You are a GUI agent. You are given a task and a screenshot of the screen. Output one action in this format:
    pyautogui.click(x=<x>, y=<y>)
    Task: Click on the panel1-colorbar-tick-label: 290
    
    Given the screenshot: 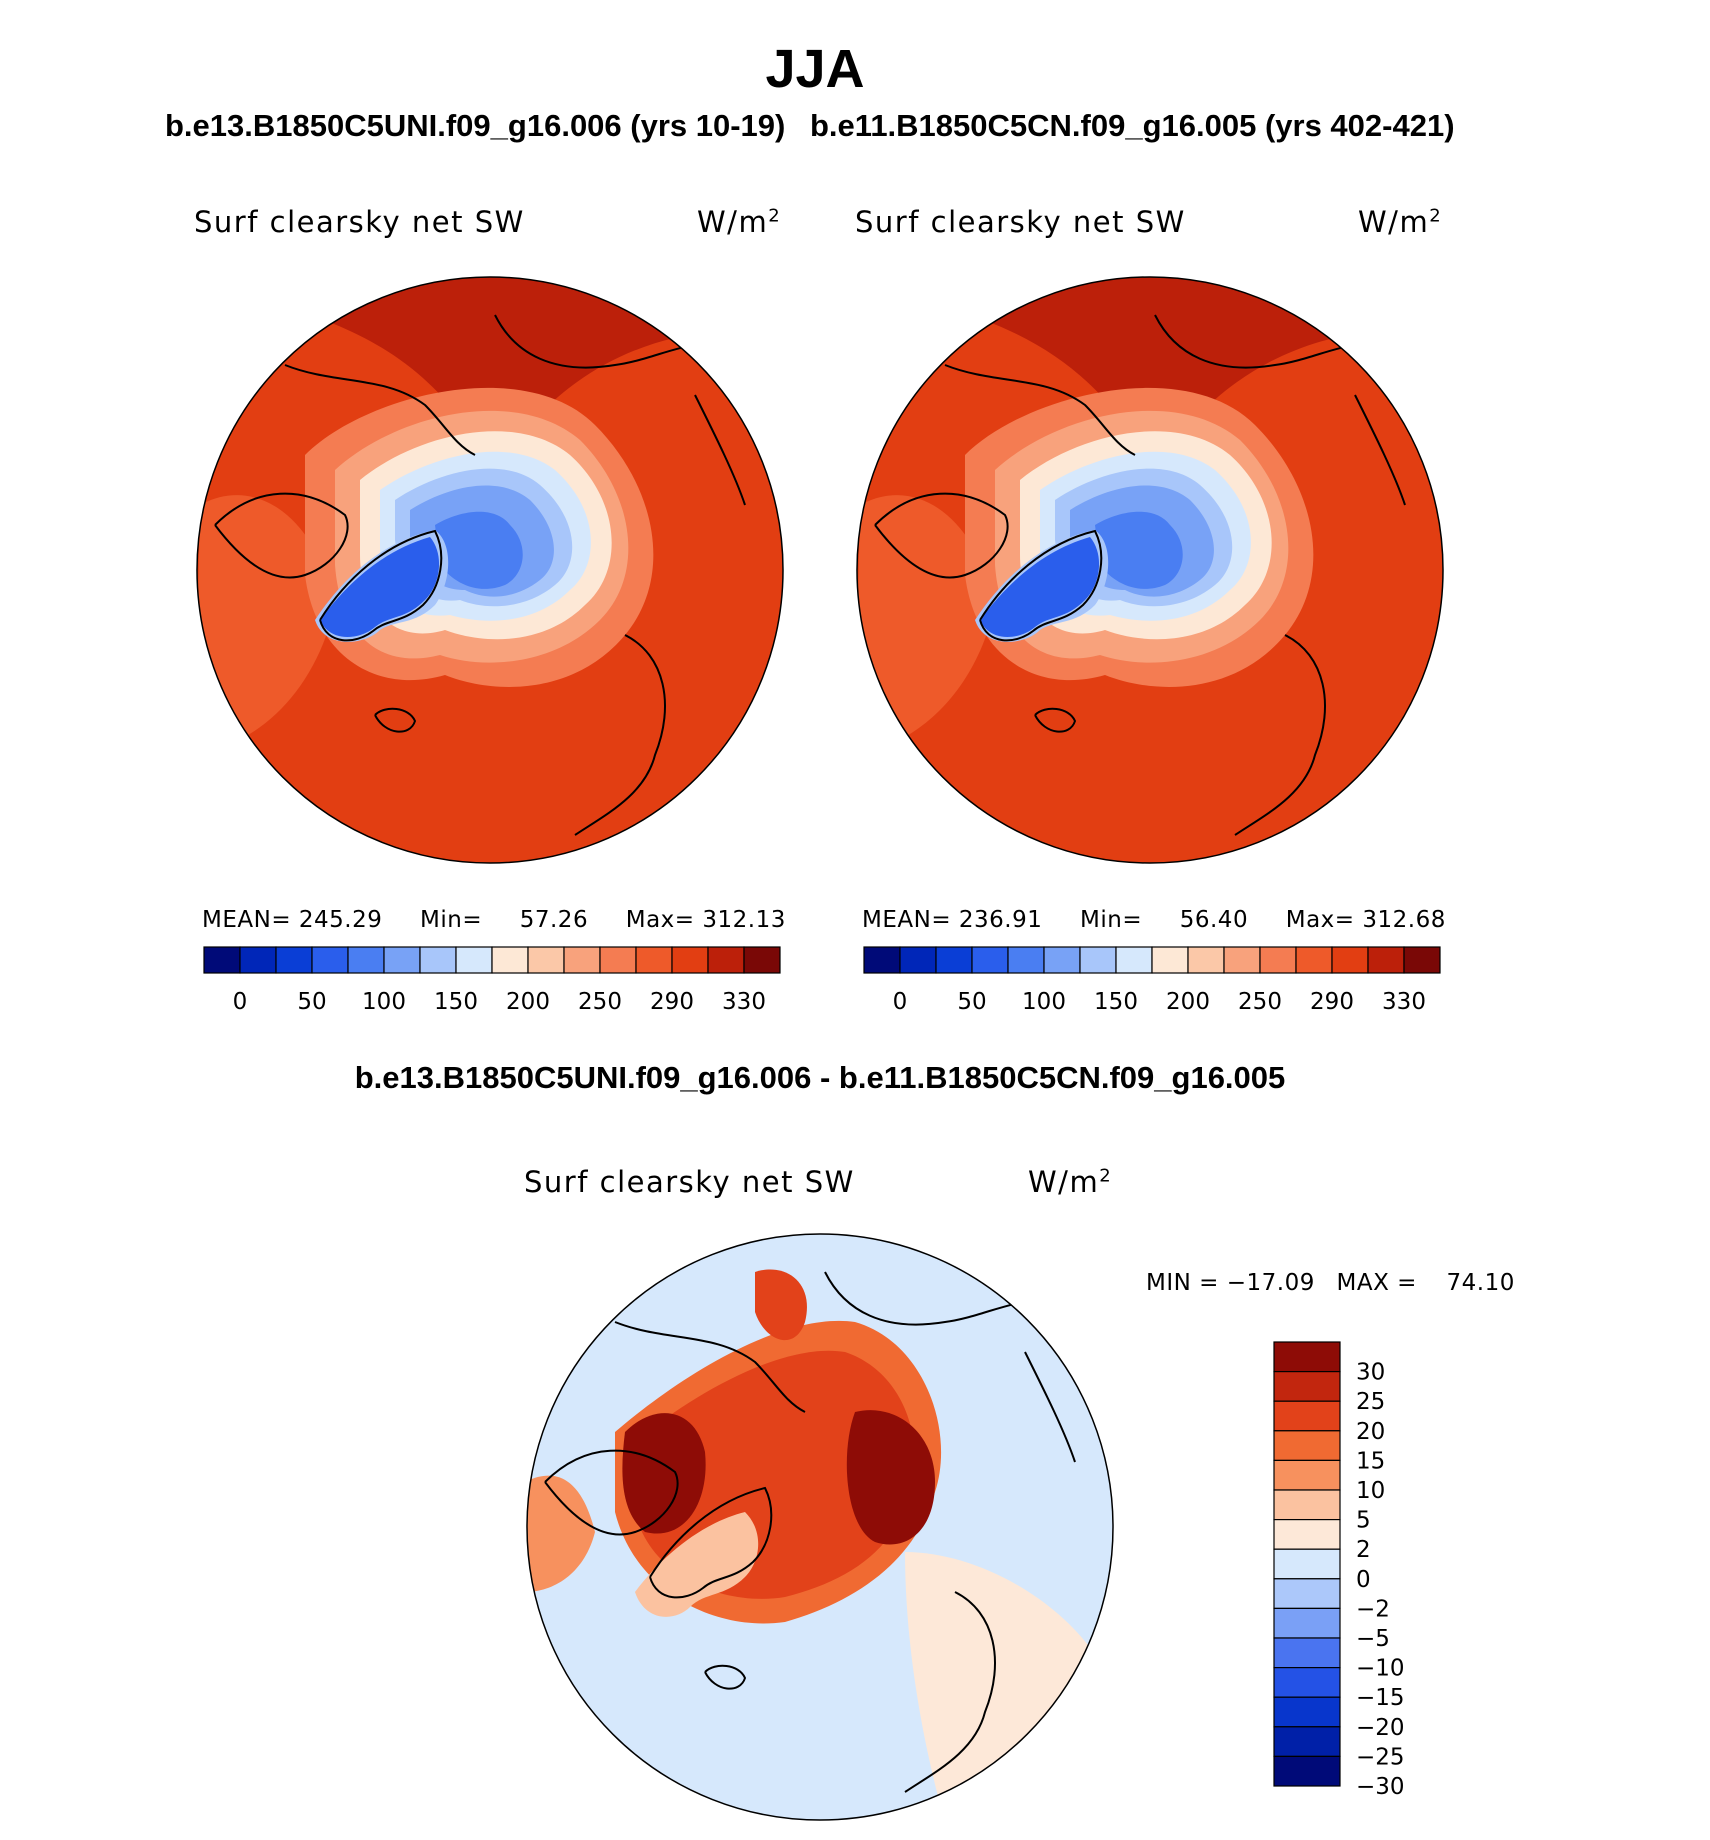 What is the action you would take?
    pyautogui.click(x=672, y=1002)
    